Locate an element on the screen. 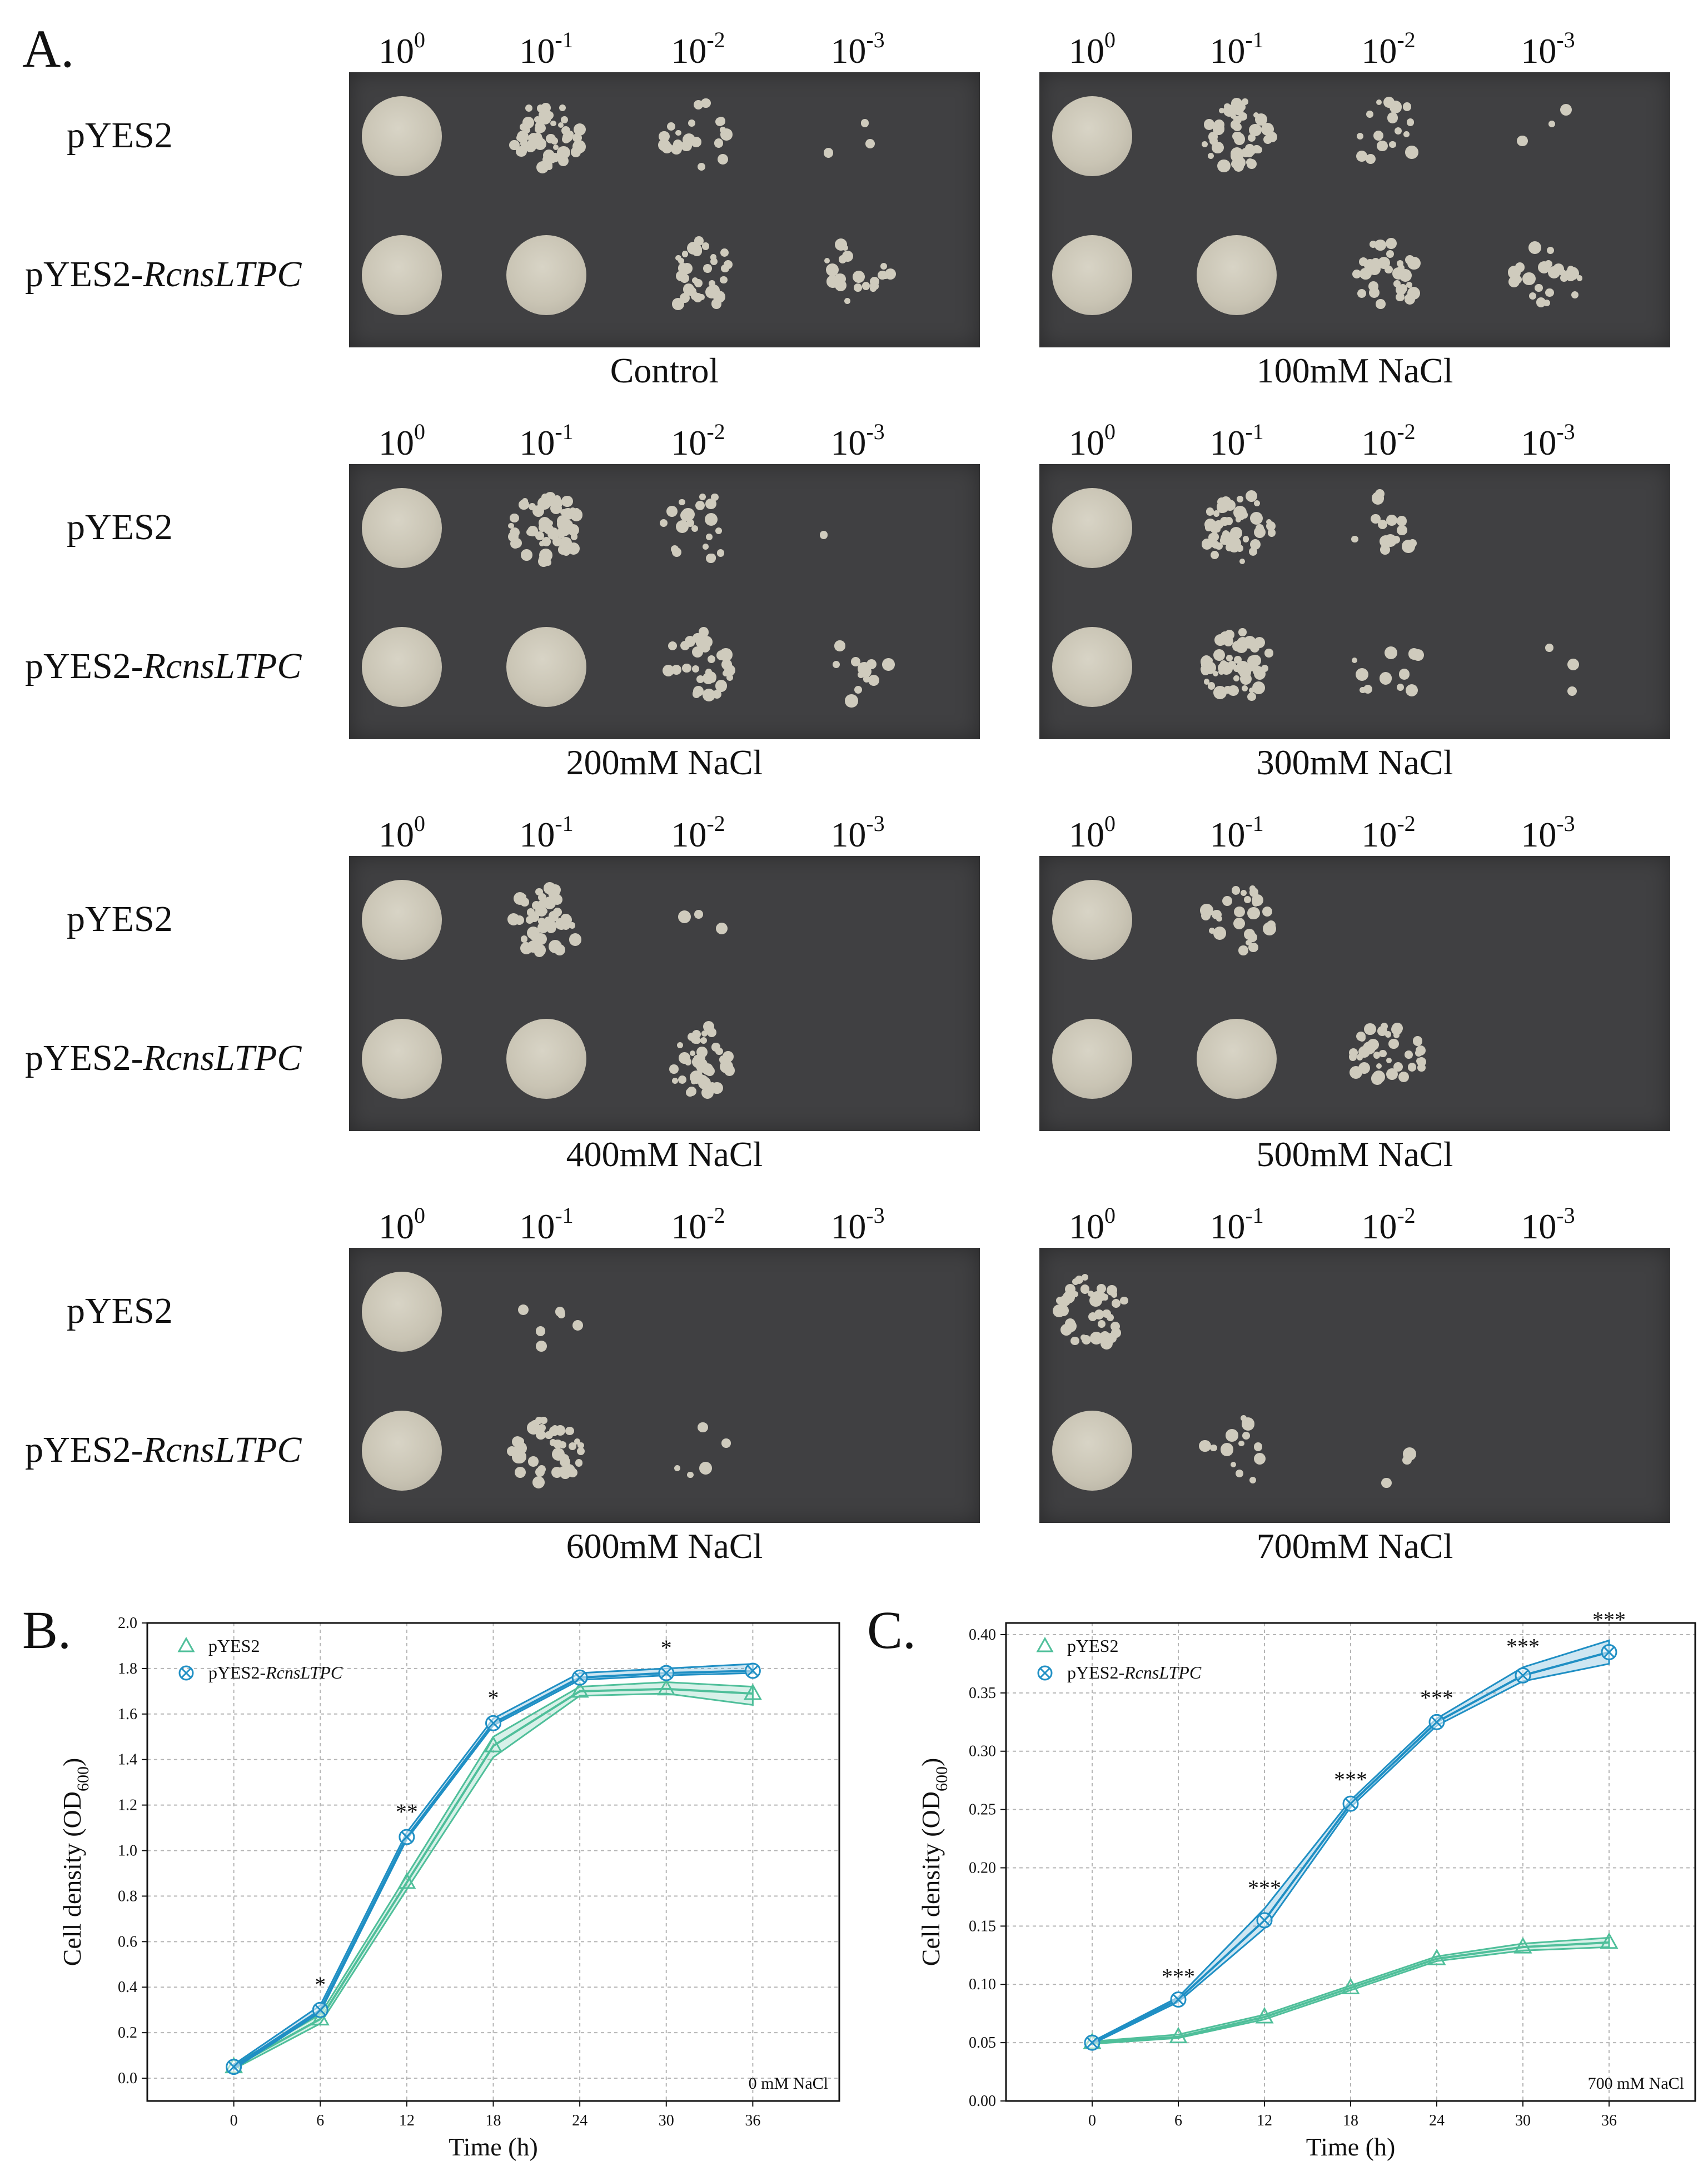  dilution-label: 10-3 is located at coordinates (1548, 833).